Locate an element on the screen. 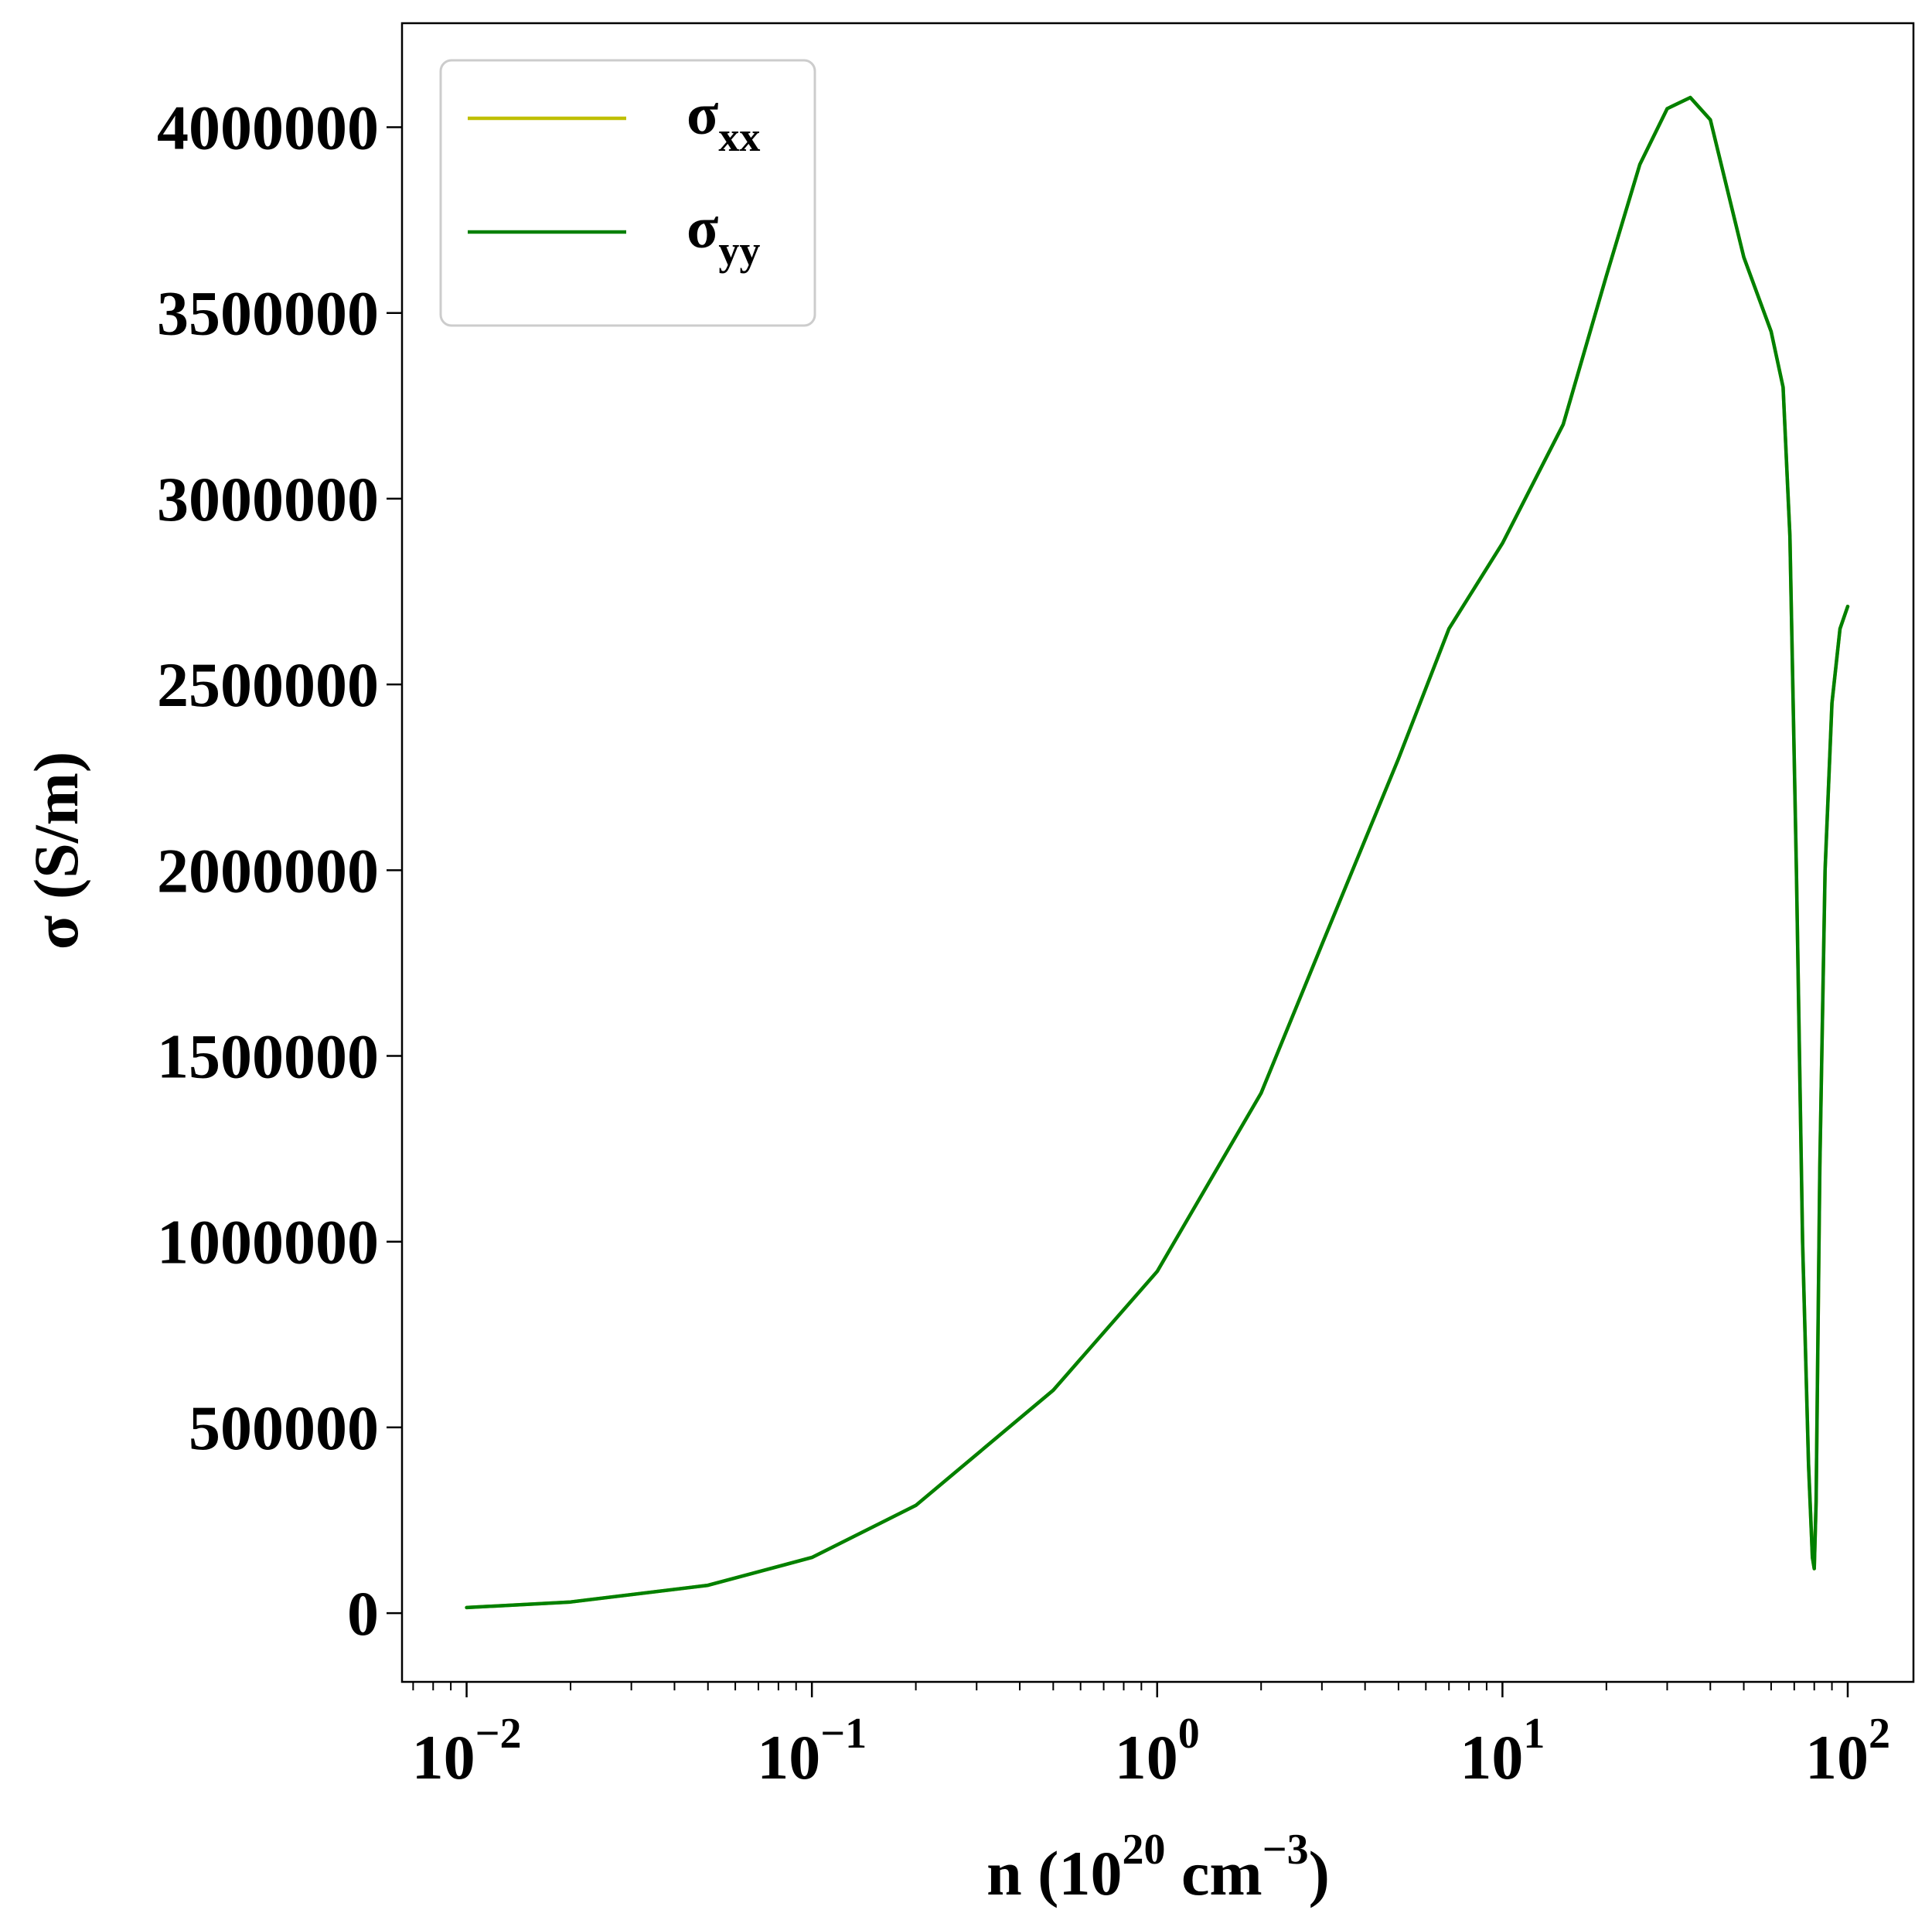 This screenshot has width=1932, height=1927. x-tick-label: 10⁻¹ is located at coordinates (812, 1751).